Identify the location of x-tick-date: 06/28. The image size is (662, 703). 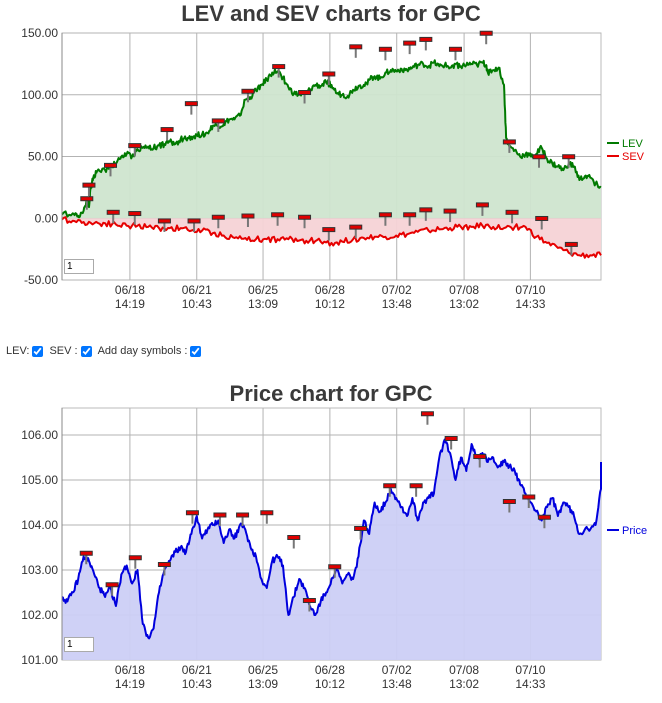
(330, 290).